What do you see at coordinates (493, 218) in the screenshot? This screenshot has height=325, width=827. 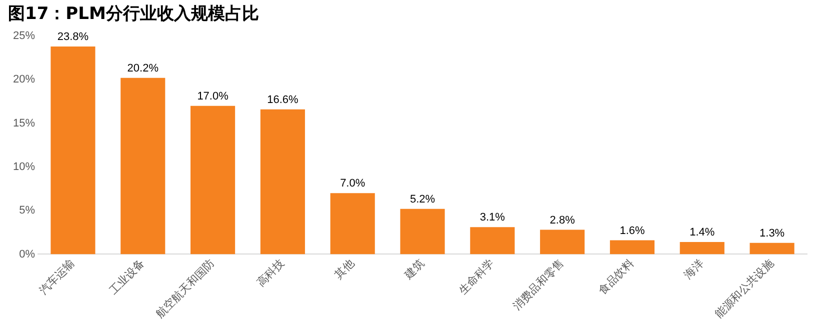 I see `data-label: 3.1%` at bounding box center [493, 218].